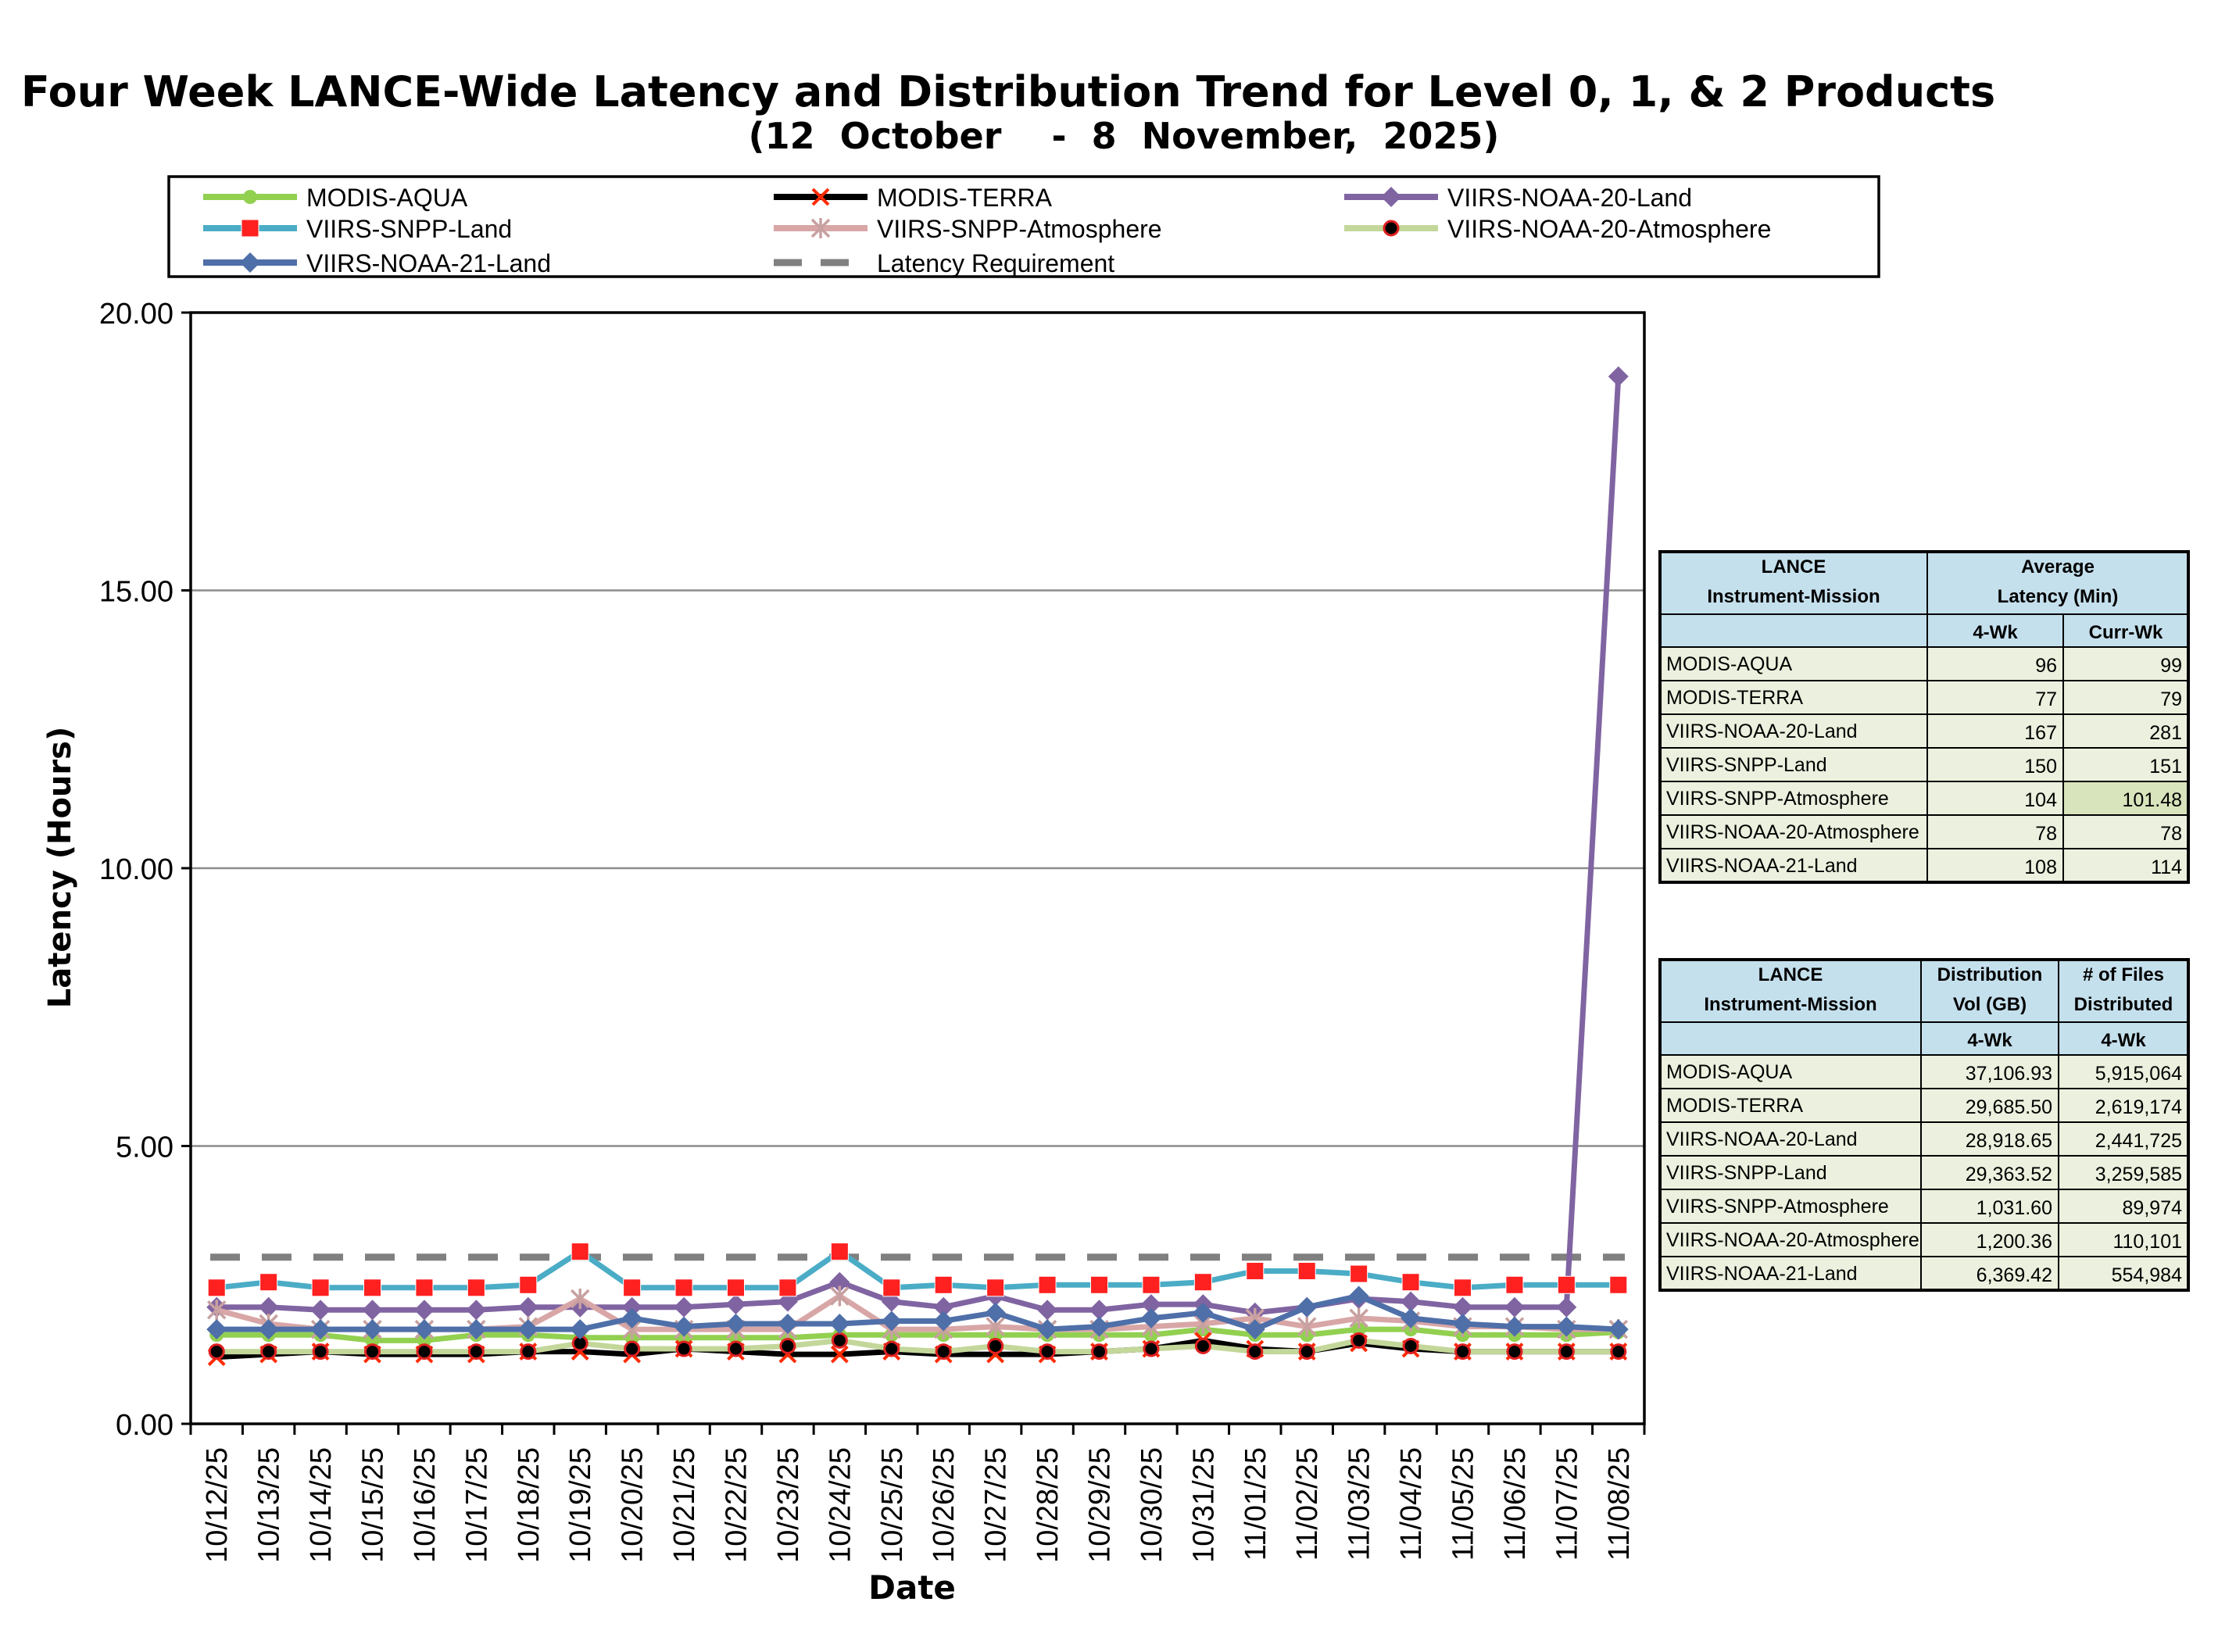 Image resolution: width=2218 pixels, height=1652 pixels. I want to click on legend-item: VIIRS-NOAA-21-Land, so click(377, 263).